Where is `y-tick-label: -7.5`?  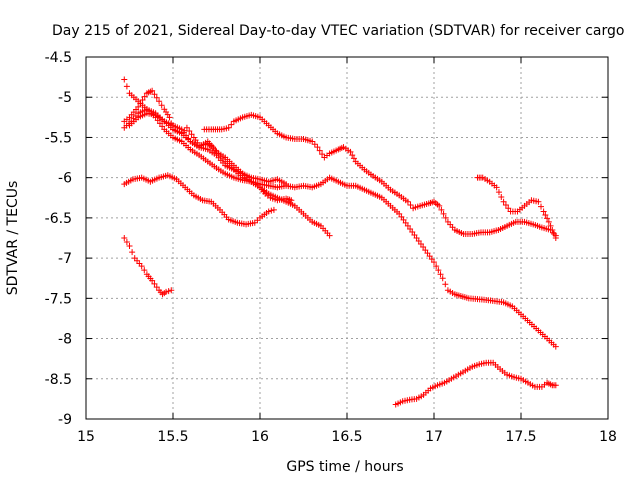
y-tick-label: -7.5 is located at coordinates (58, 299).